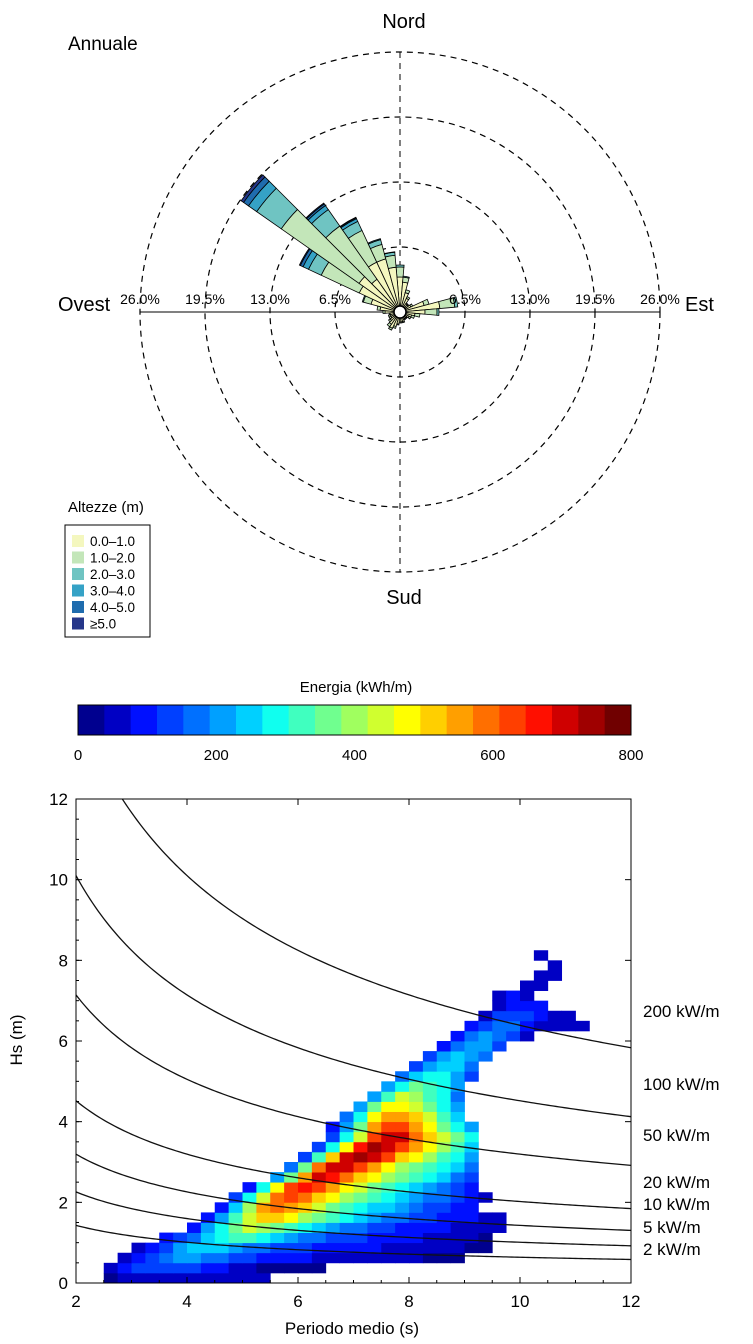 The image size is (753, 1344). Describe the element at coordinates (492, 755) in the screenshot. I see `colorbar-tick-label: 600` at that location.